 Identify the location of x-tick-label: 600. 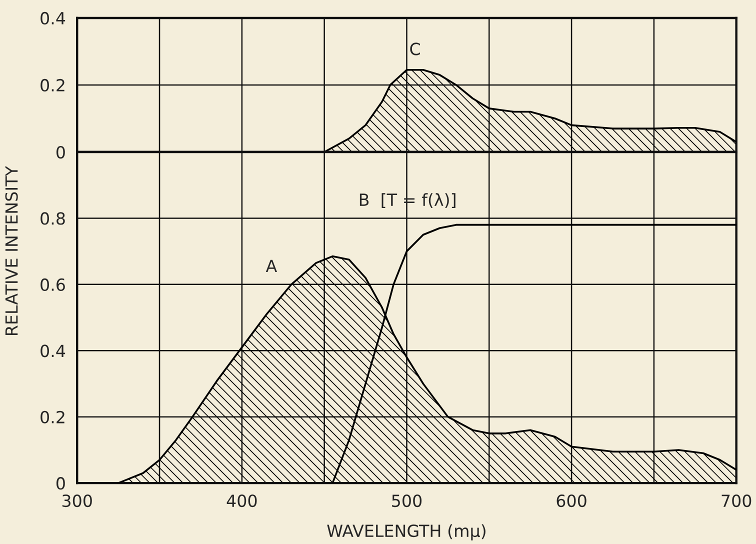
(571, 501).